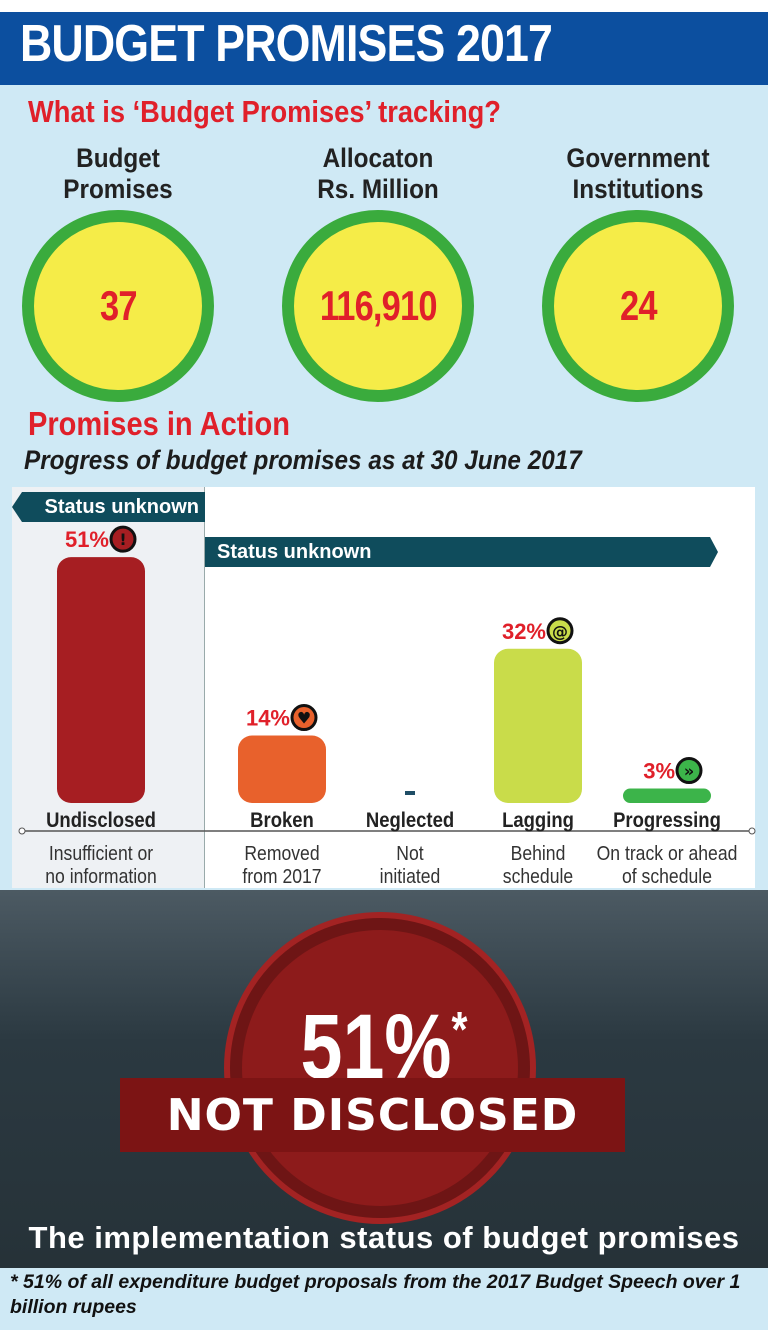  Describe the element at coordinates (638, 158) in the screenshot. I see `stat-label-line: Government` at that location.